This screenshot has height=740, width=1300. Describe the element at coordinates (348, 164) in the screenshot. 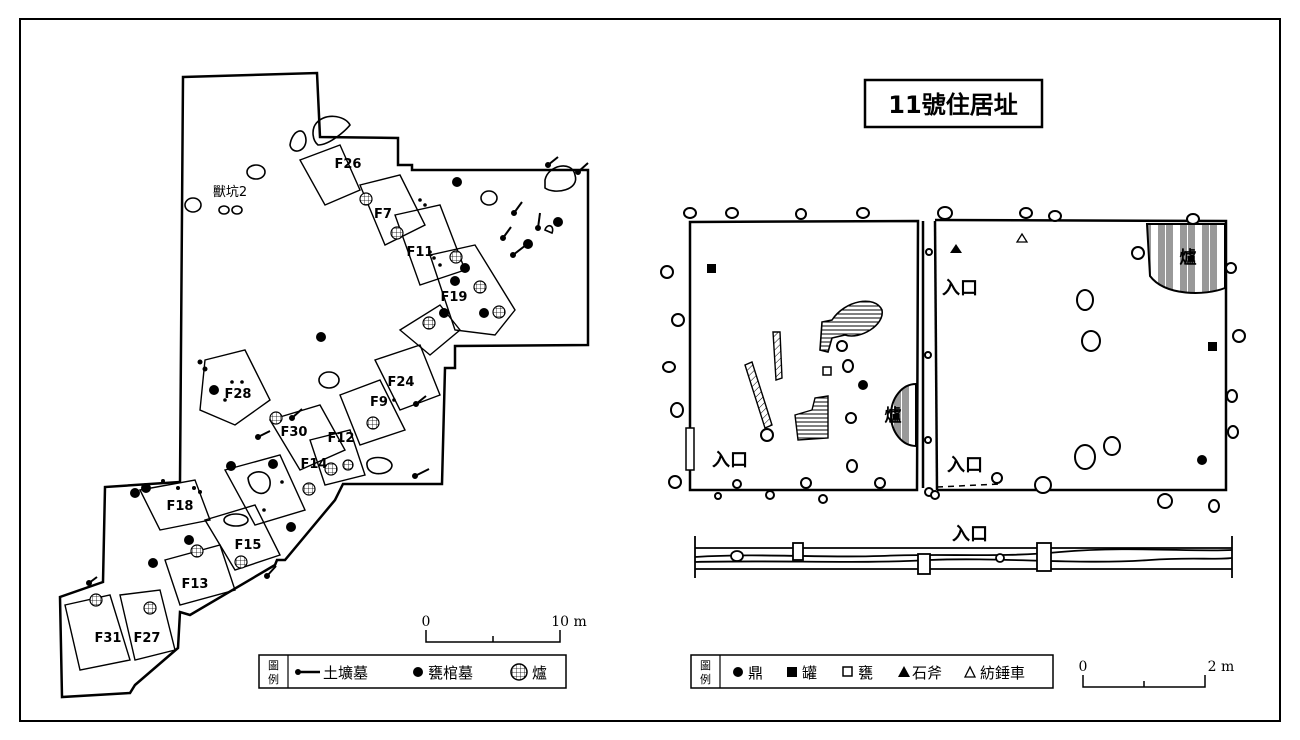

I see `label-F26: F26` at that location.